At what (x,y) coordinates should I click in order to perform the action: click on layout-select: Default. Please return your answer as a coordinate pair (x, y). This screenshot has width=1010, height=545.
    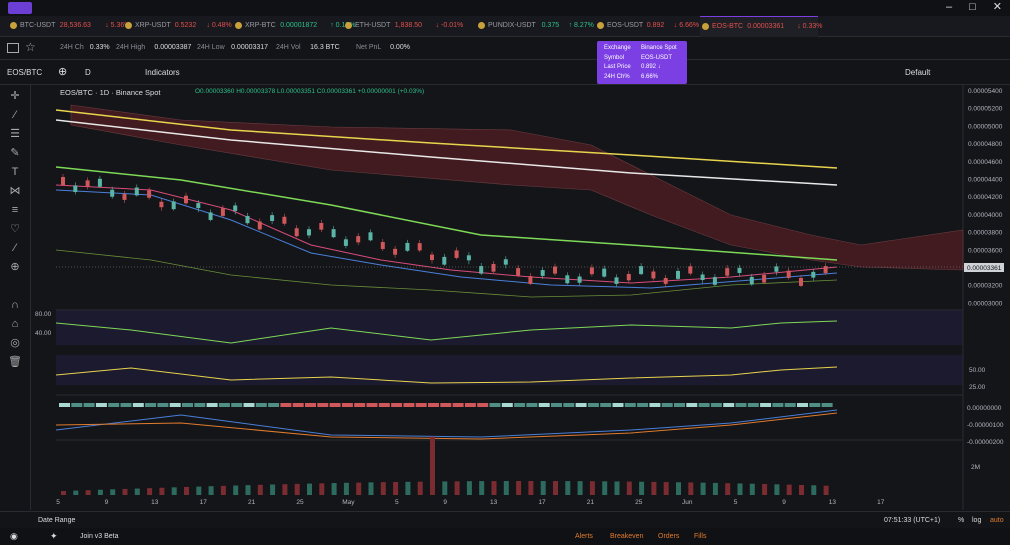
    Looking at the image, I should click on (918, 72).